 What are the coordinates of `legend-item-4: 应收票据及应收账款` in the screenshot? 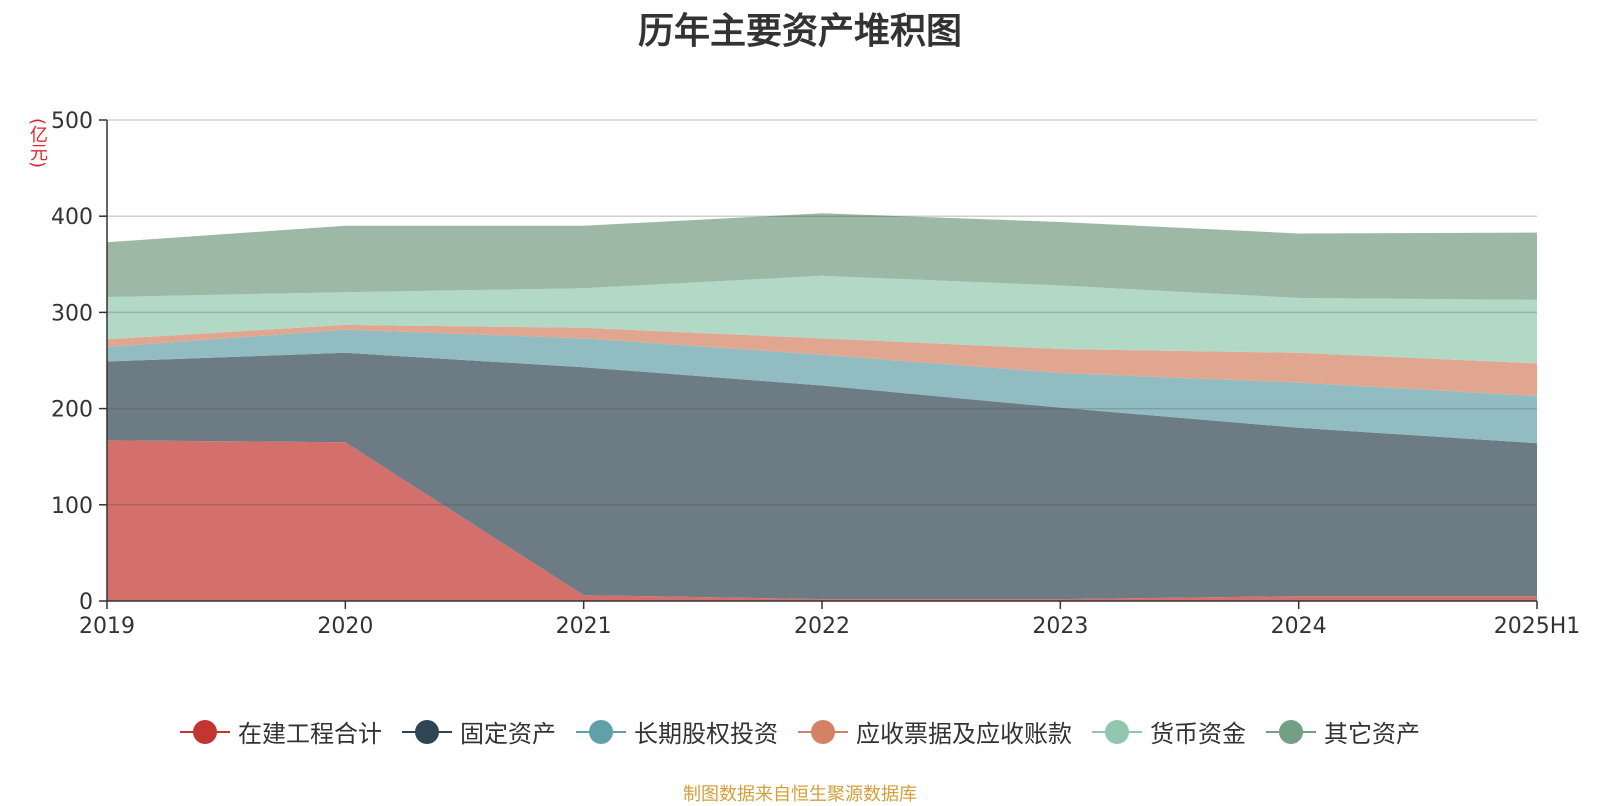 It's located at (935, 731).